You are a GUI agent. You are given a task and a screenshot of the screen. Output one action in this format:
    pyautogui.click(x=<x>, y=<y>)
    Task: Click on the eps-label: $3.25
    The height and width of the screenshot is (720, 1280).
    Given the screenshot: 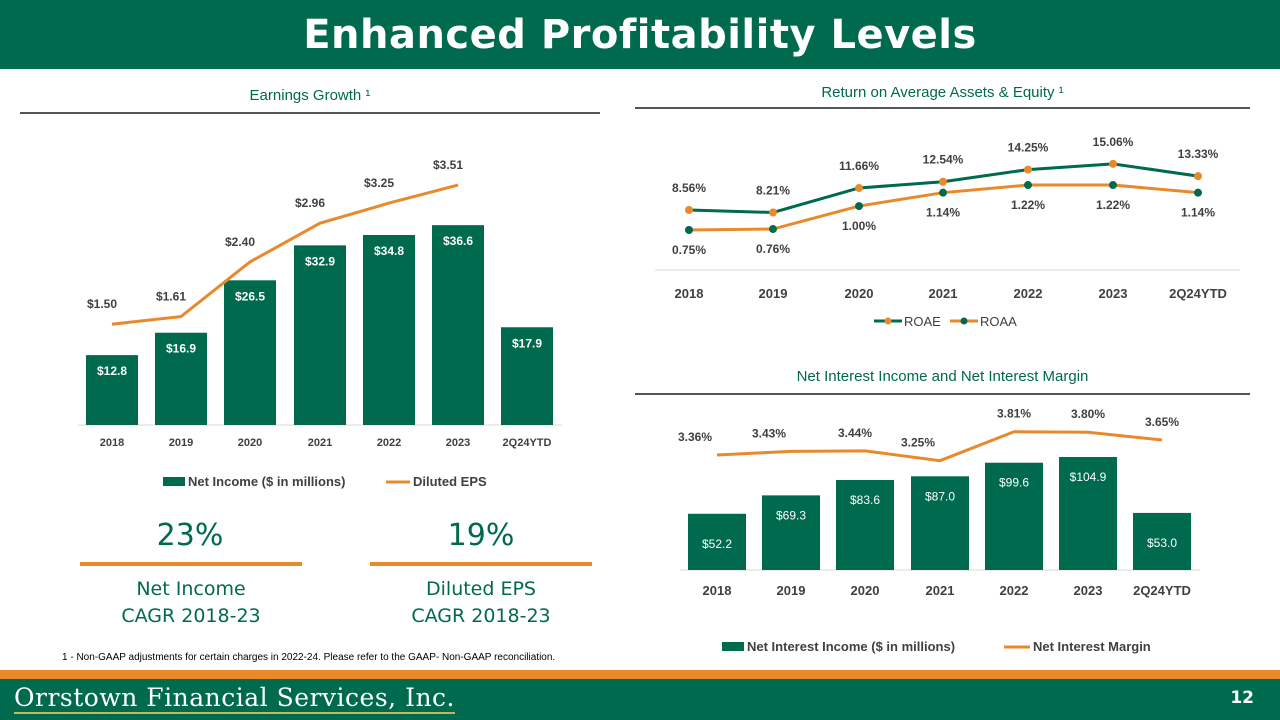 What is the action you would take?
    pyautogui.click(x=379, y=183)
    